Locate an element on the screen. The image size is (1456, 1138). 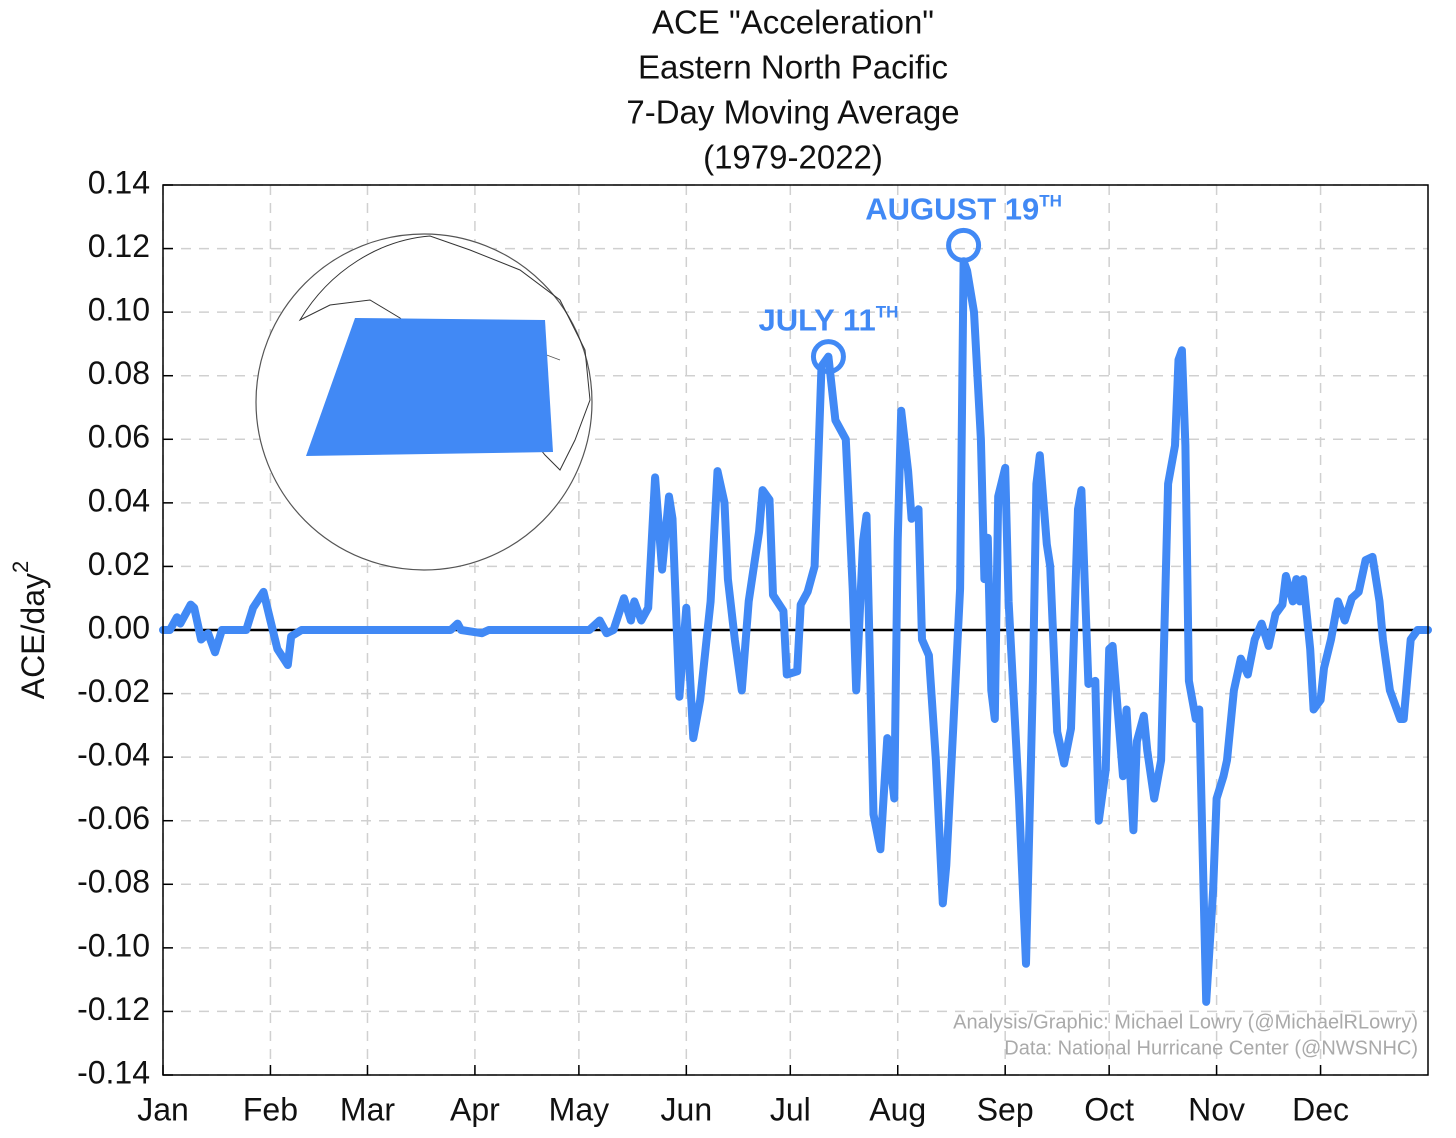
chart-title-line: (1979-2022) is located at coordinates (793, 157).